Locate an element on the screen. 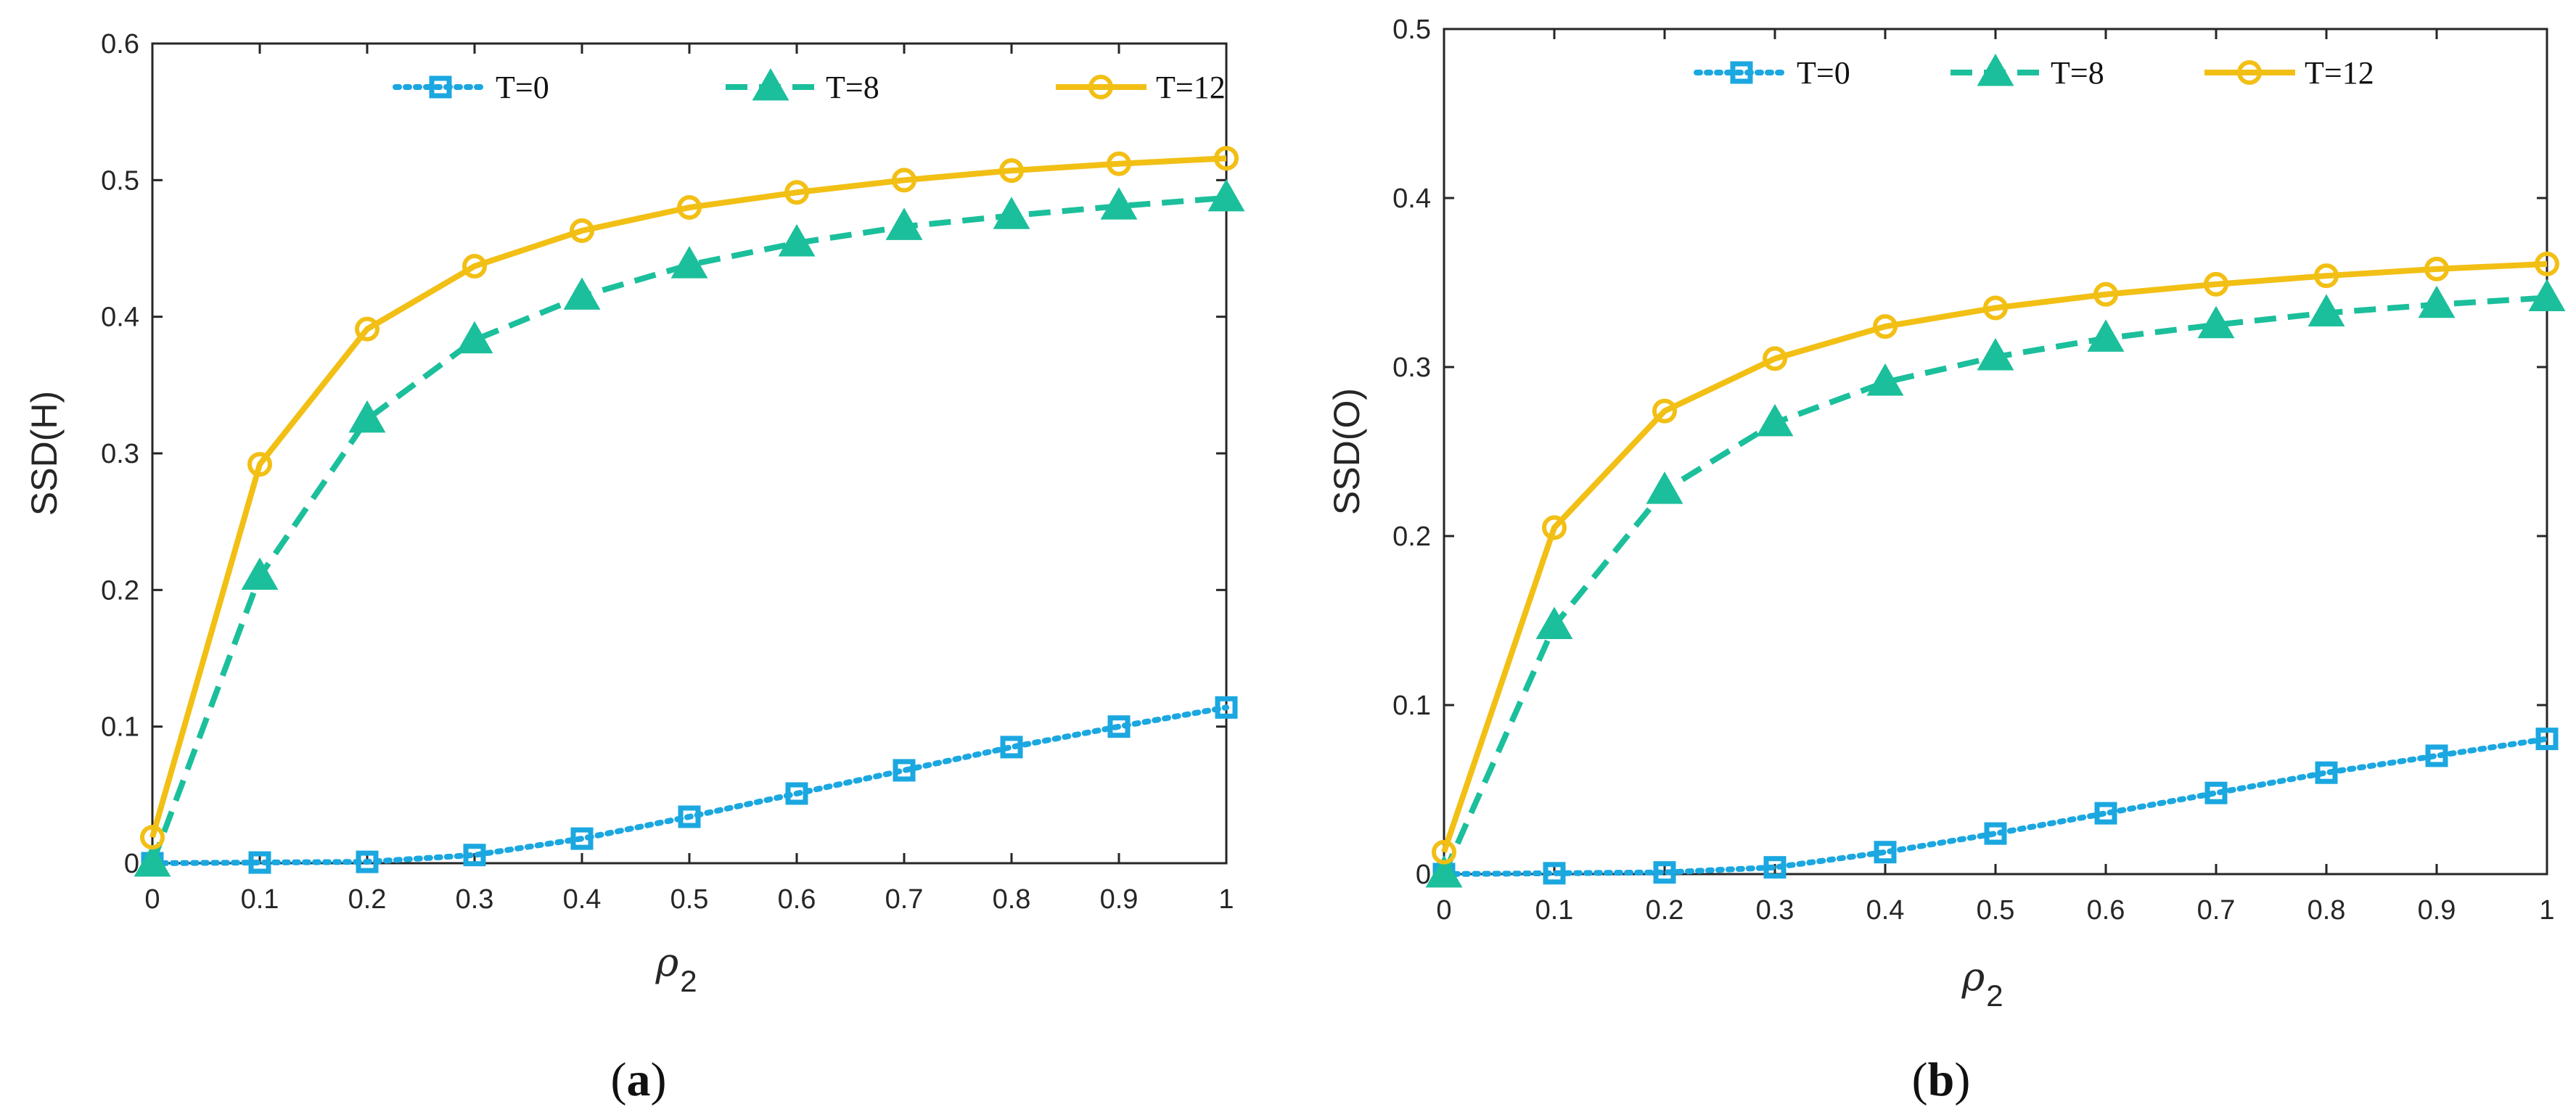  y-tick-label: 0.2 is located at coordinates (1411, 537).